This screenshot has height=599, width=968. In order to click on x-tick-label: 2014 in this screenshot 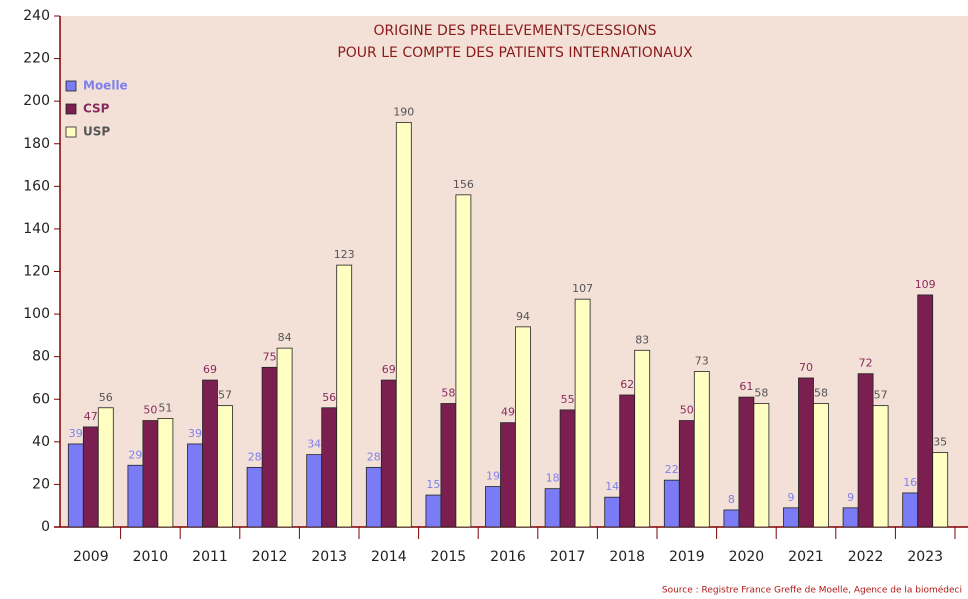, I will do `click(389, 557)`.